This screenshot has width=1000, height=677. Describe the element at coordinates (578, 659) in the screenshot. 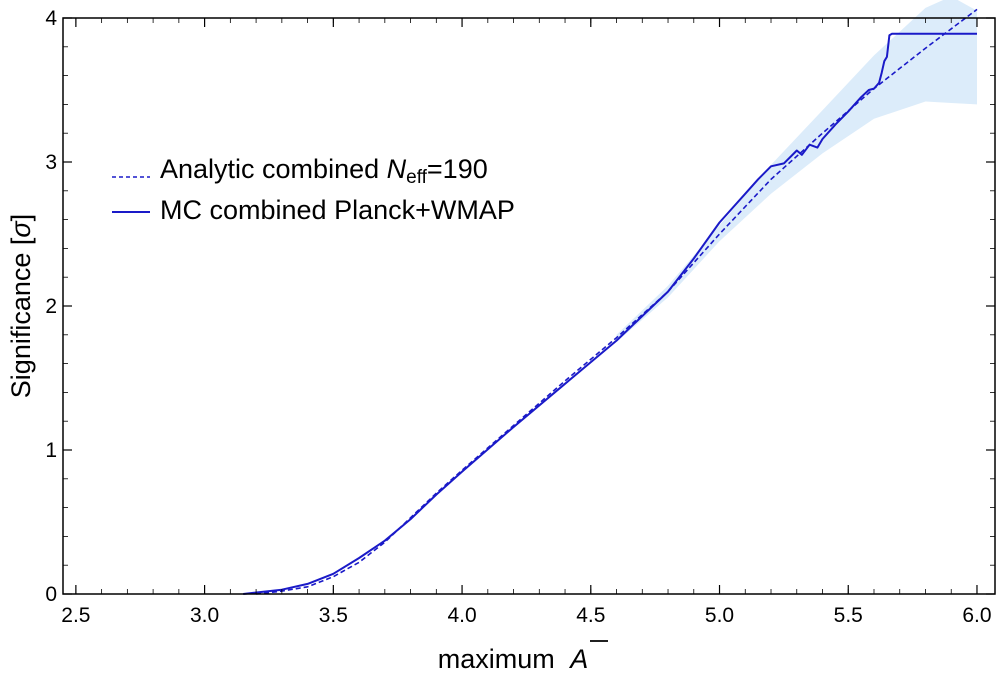

I see `x-axis-title-symbol: A` at that location.